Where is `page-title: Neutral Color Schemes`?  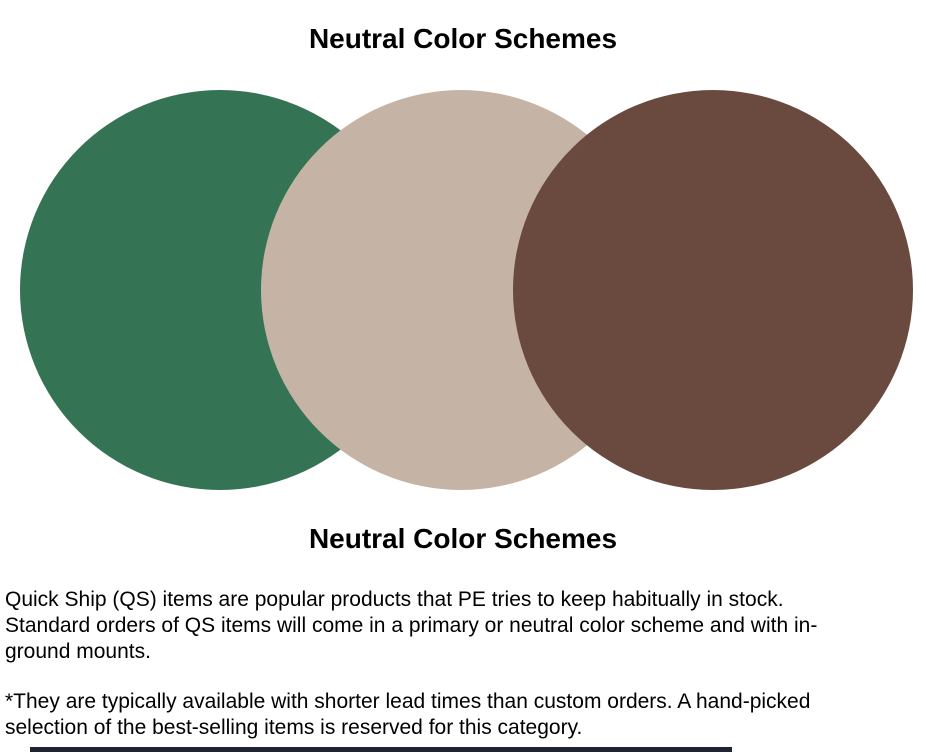
page-title: Neutral Color Schemes is located at coordinates (463, 38).